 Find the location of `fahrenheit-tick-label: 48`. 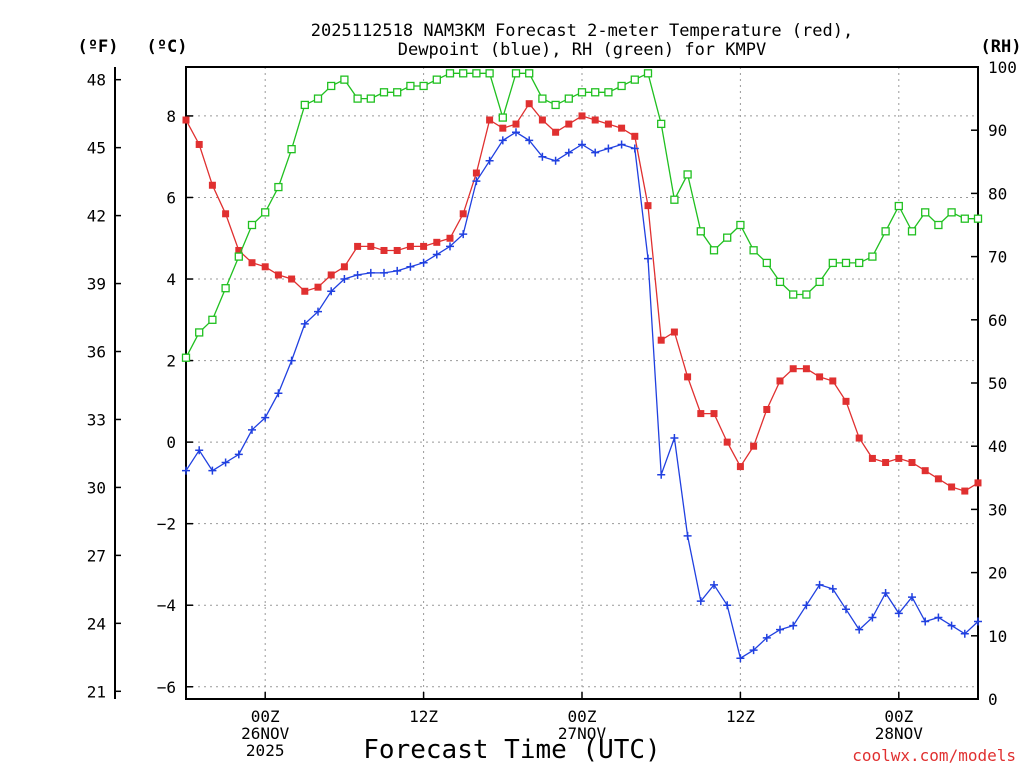

fahrenheit-tick-label: 48 is located at coordinates (96, 80).